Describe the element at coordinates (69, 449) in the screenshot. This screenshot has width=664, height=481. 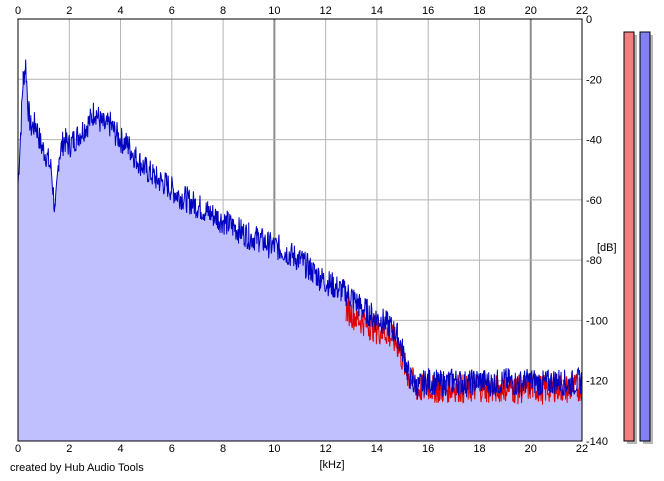
I see `x-tick-label-bottom: 2` at that location.